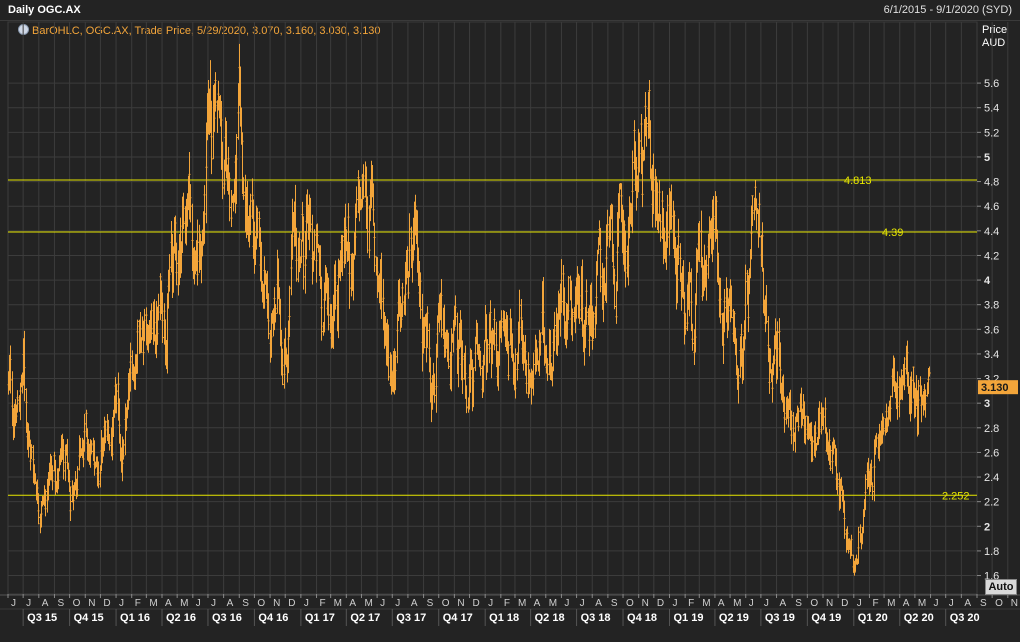 This screenshot has height=642, width=1020. Describe the element at coordinates (550, 618) in the screenshot. I see `quarter-label: Q2 18` at that location.